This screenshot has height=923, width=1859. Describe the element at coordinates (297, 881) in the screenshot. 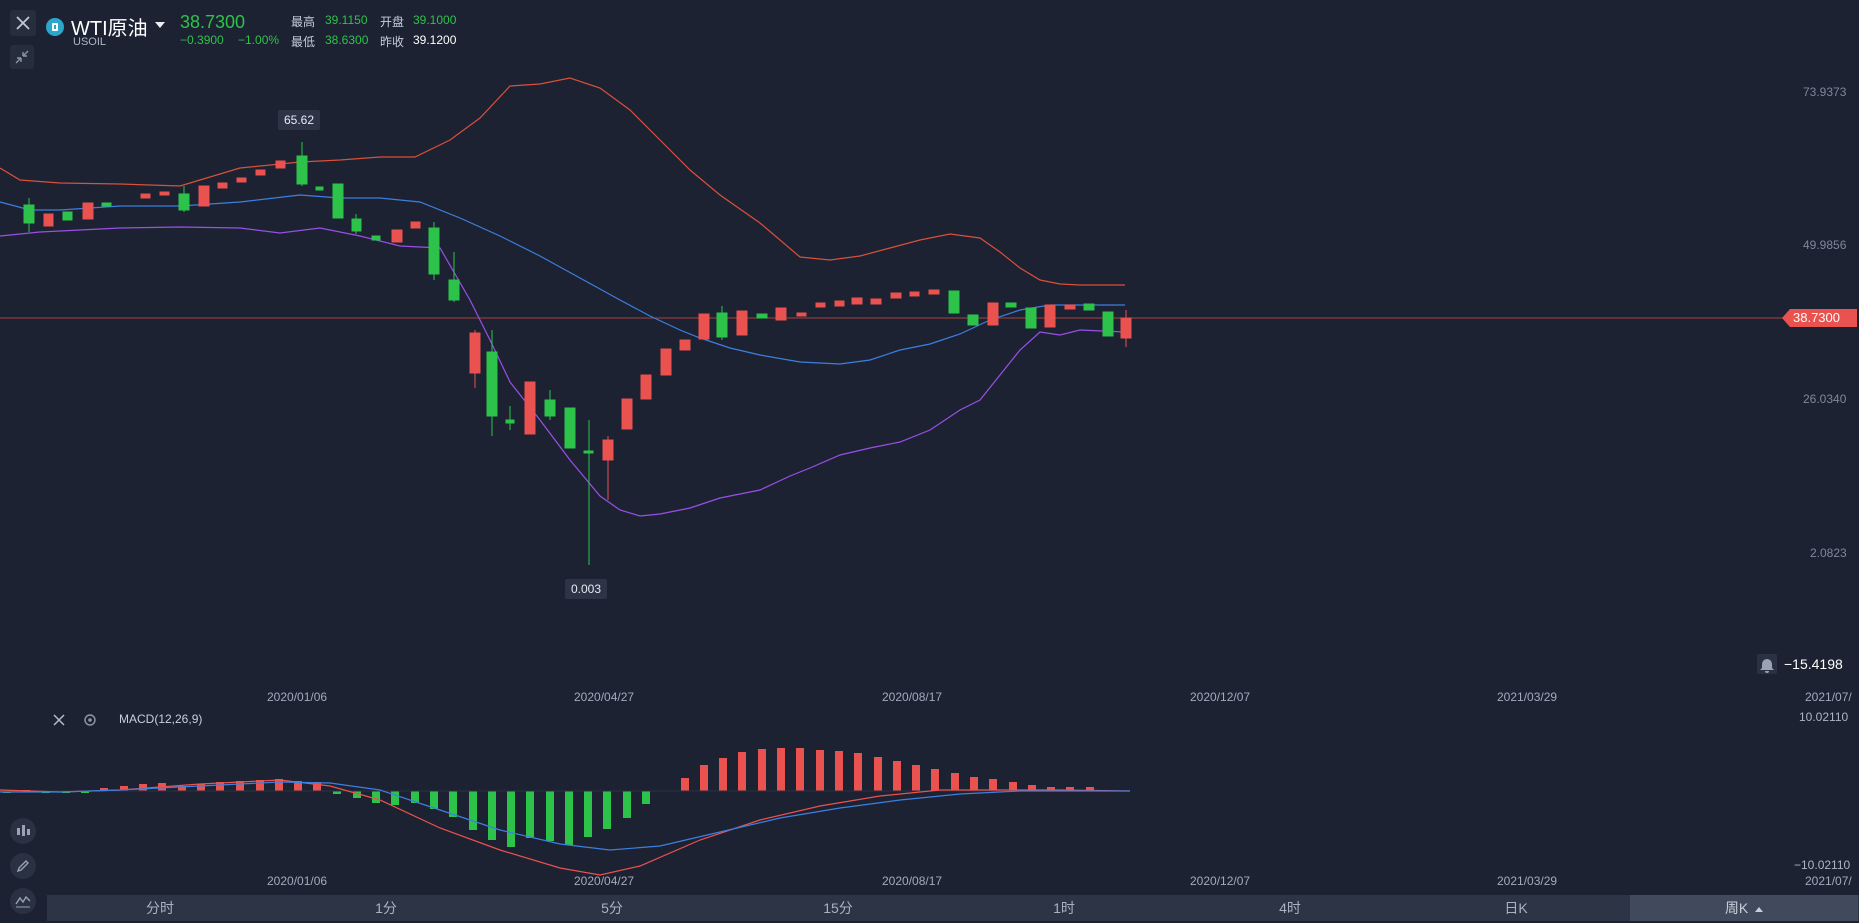

I see `macd-date-label-1: 2020/01/06` at that location.